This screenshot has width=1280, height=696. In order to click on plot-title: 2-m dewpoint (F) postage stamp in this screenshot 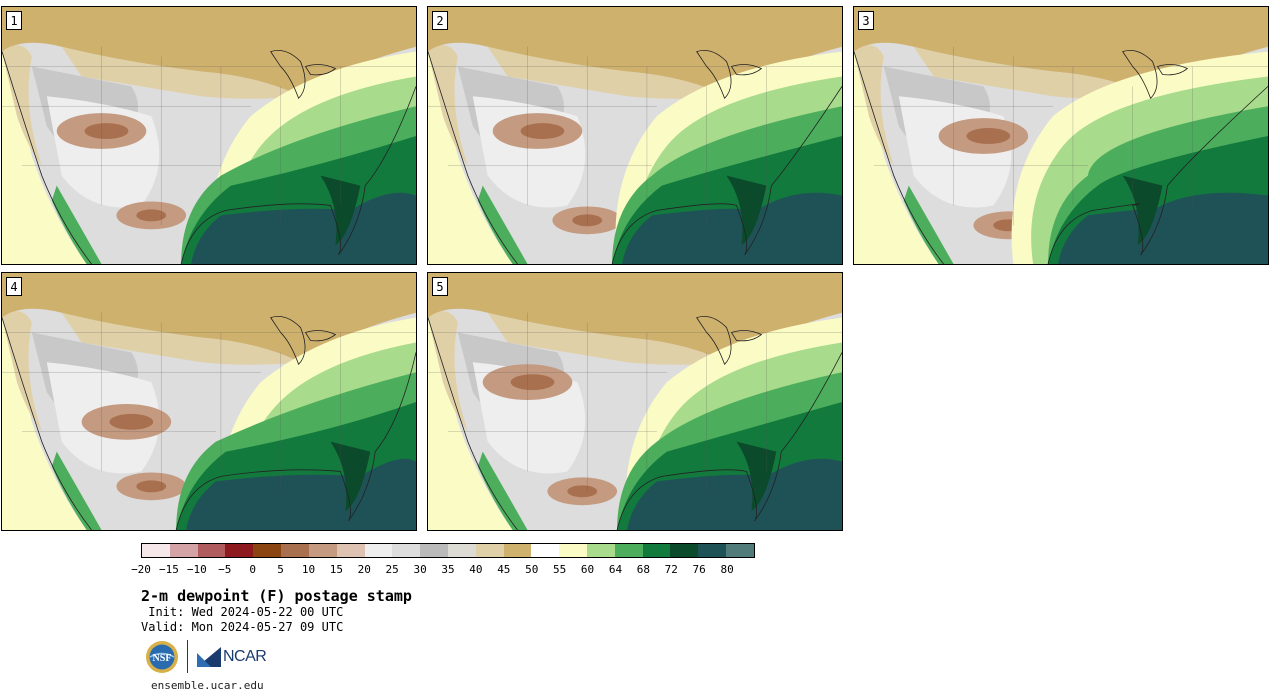, I will do `click(276, 596)`.